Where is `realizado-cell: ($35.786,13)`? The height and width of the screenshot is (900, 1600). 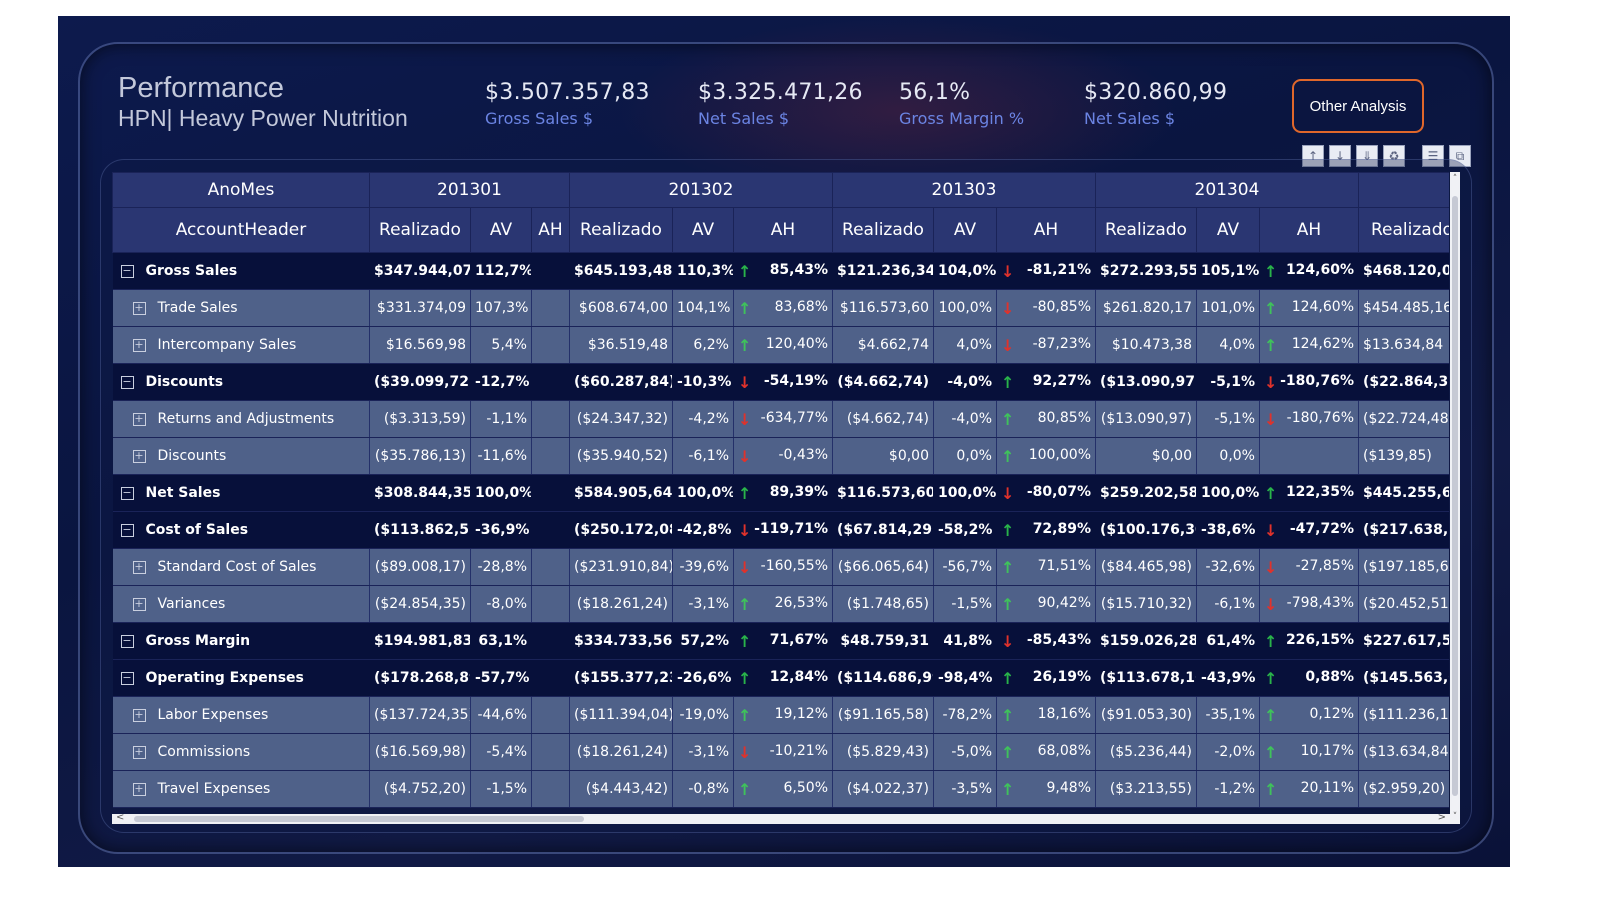
realizado-cell: ($35.786,13) is located at coordinates (420, 456).